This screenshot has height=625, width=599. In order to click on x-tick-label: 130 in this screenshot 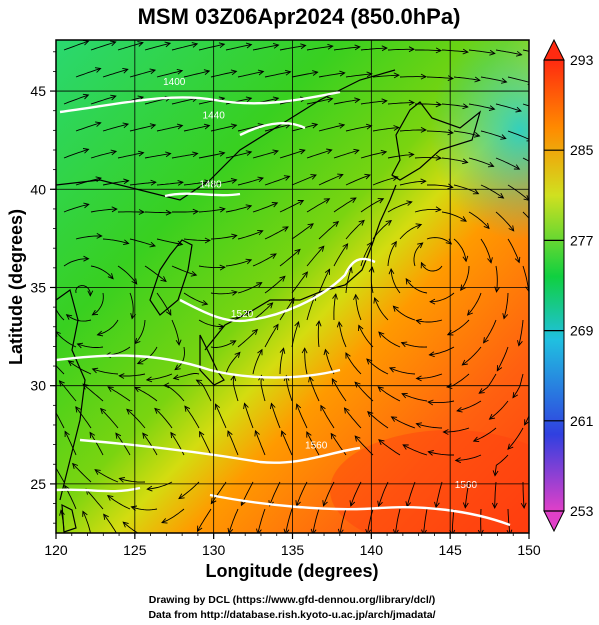, I will do `click(214, 550)`.